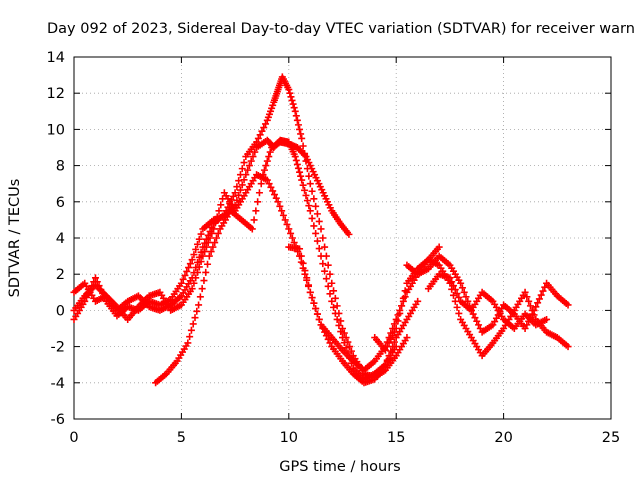 The width and height of the screenshot is (640, 480). I want to click on y-tick-label: -2, so click(58, 348).